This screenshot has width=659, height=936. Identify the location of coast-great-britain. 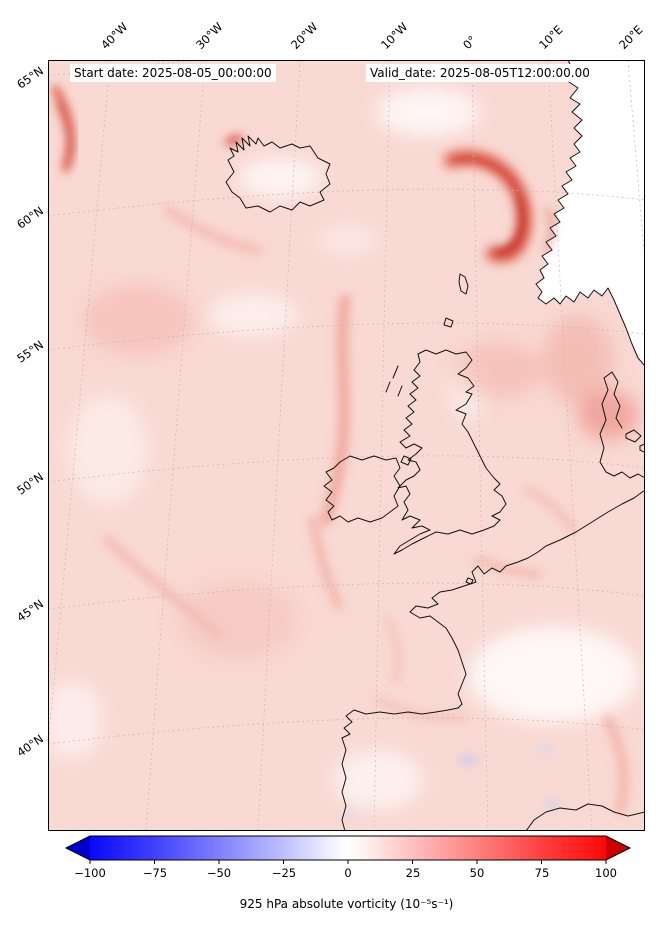
(450, 452).